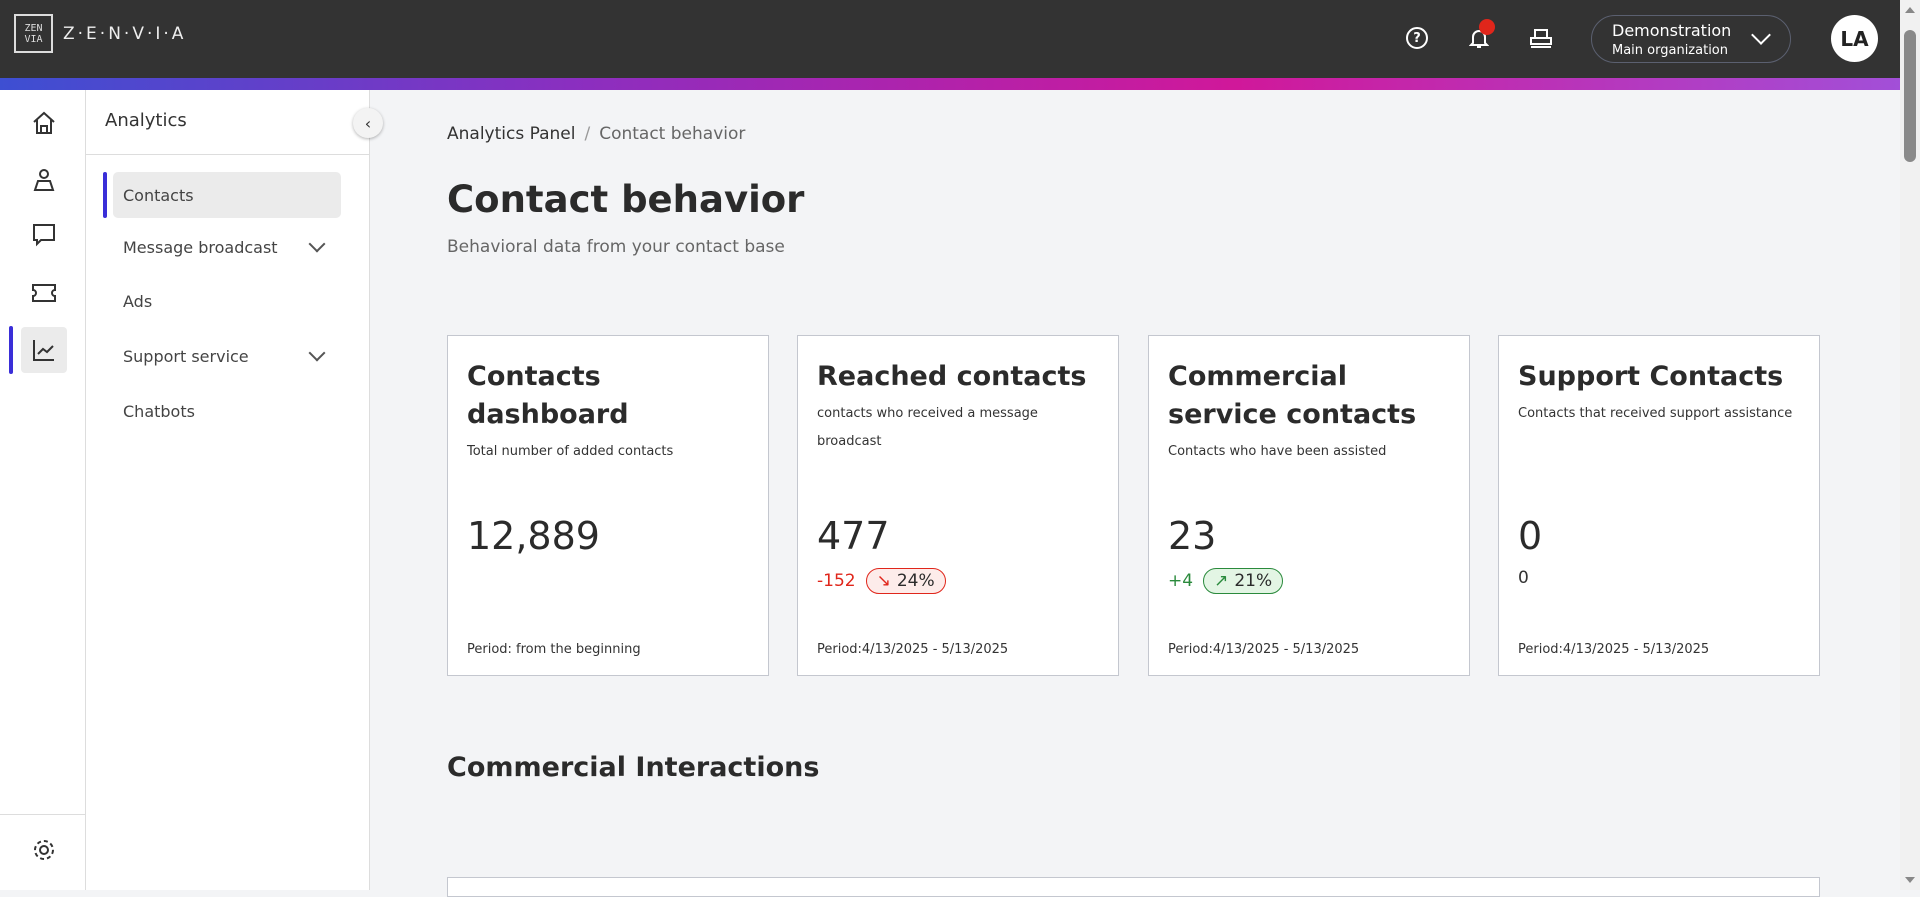  I want to click on submenu-item-contacts: Contacts, so click(227, 195).